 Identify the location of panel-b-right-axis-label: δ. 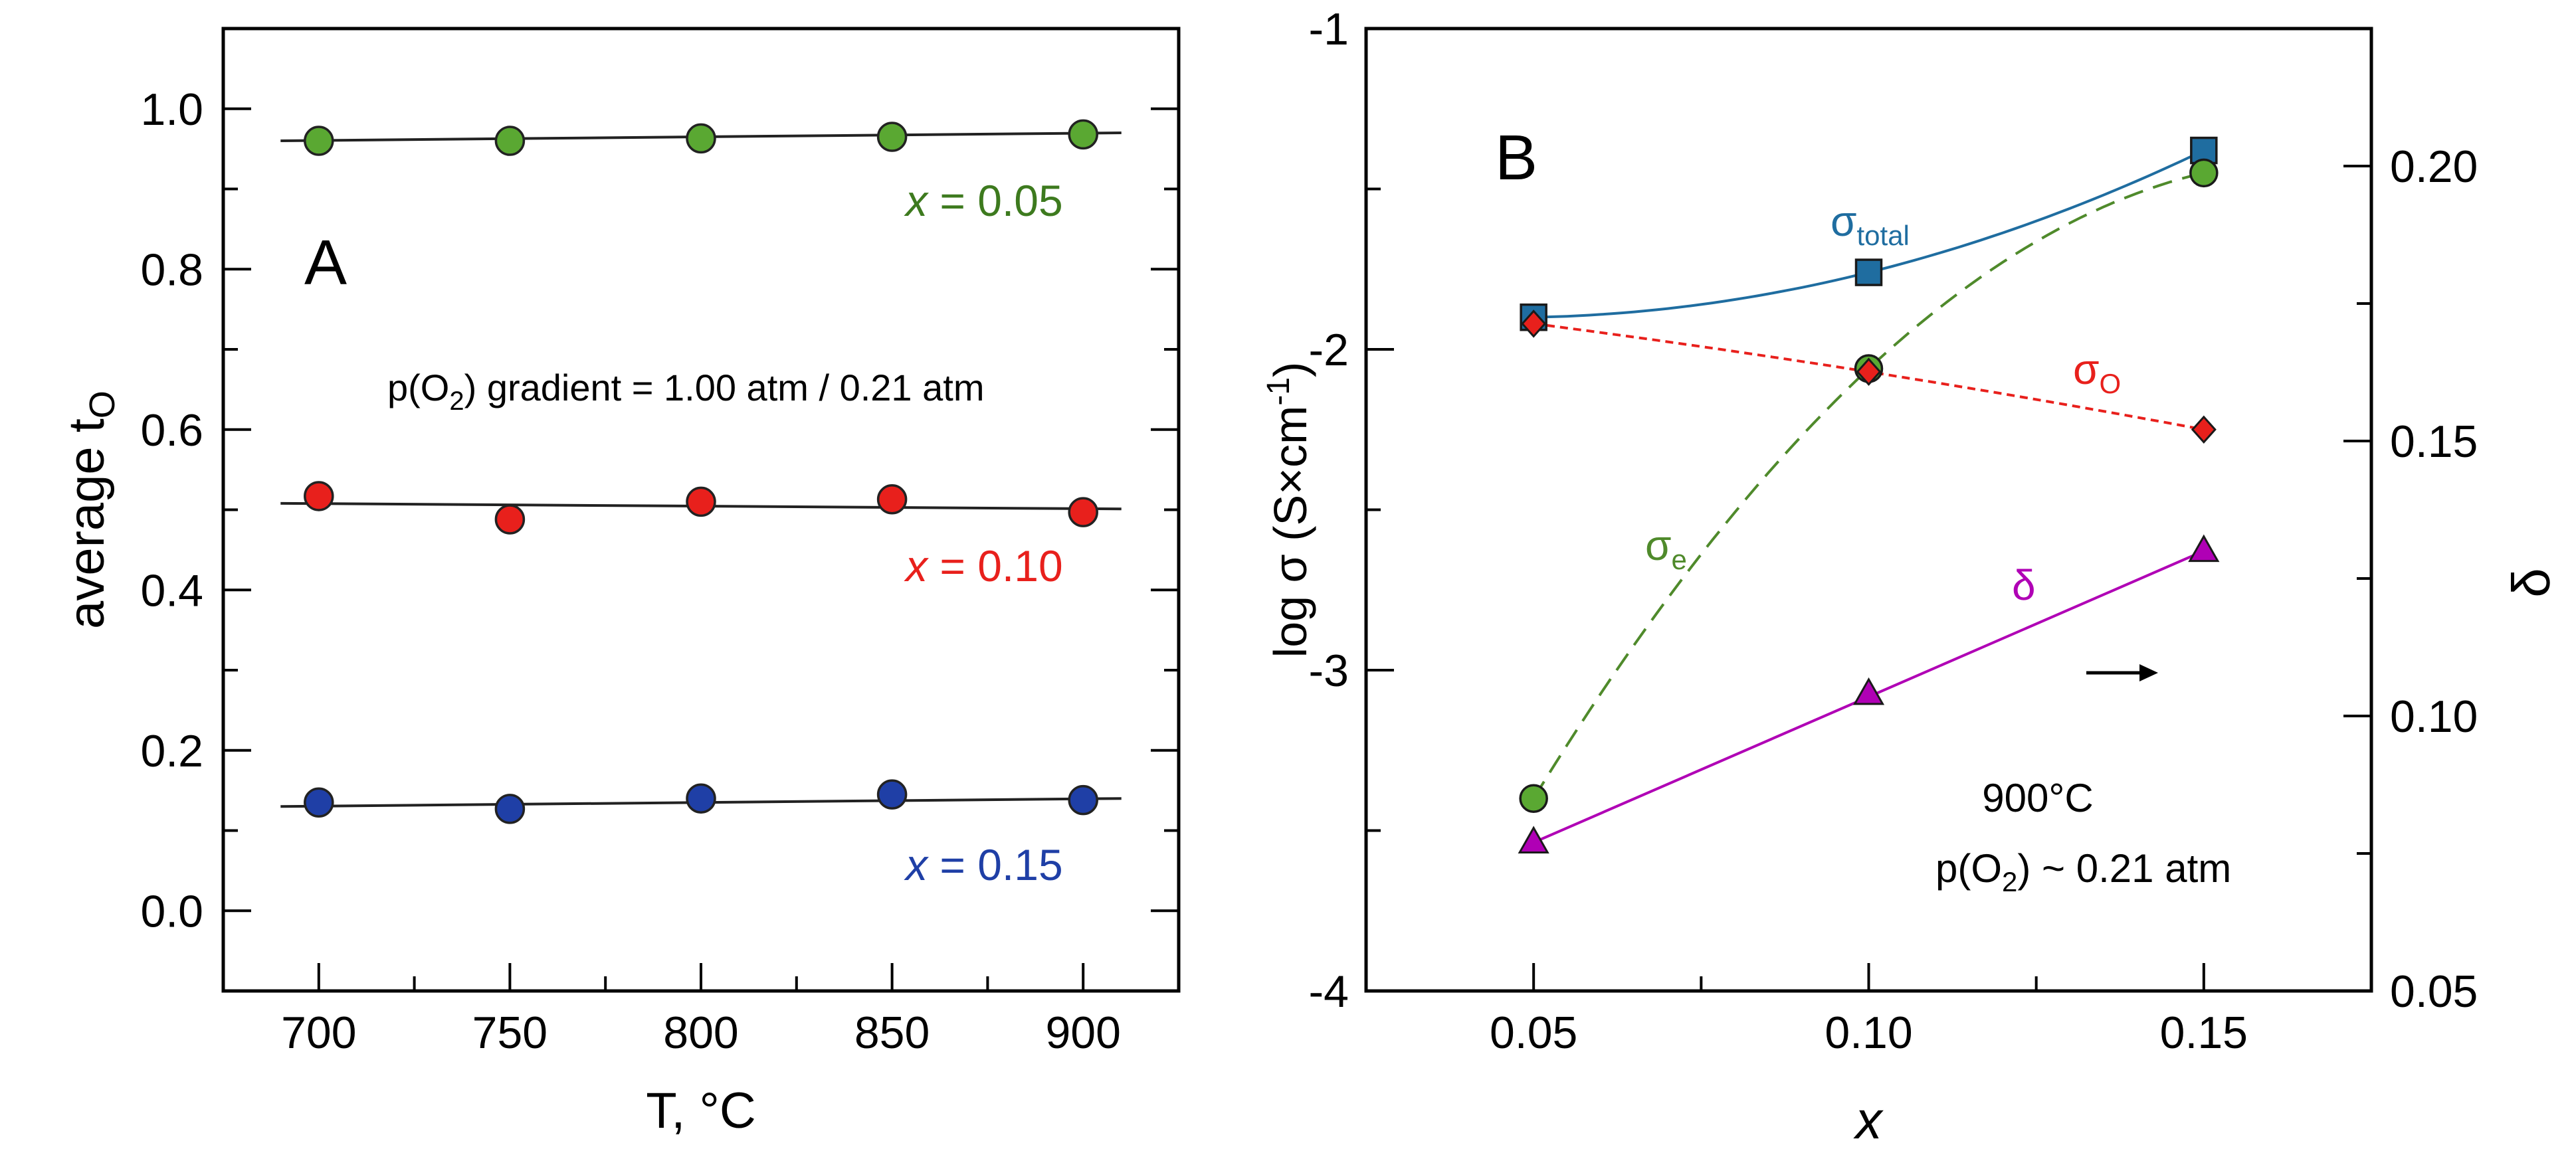
(2532, 583).